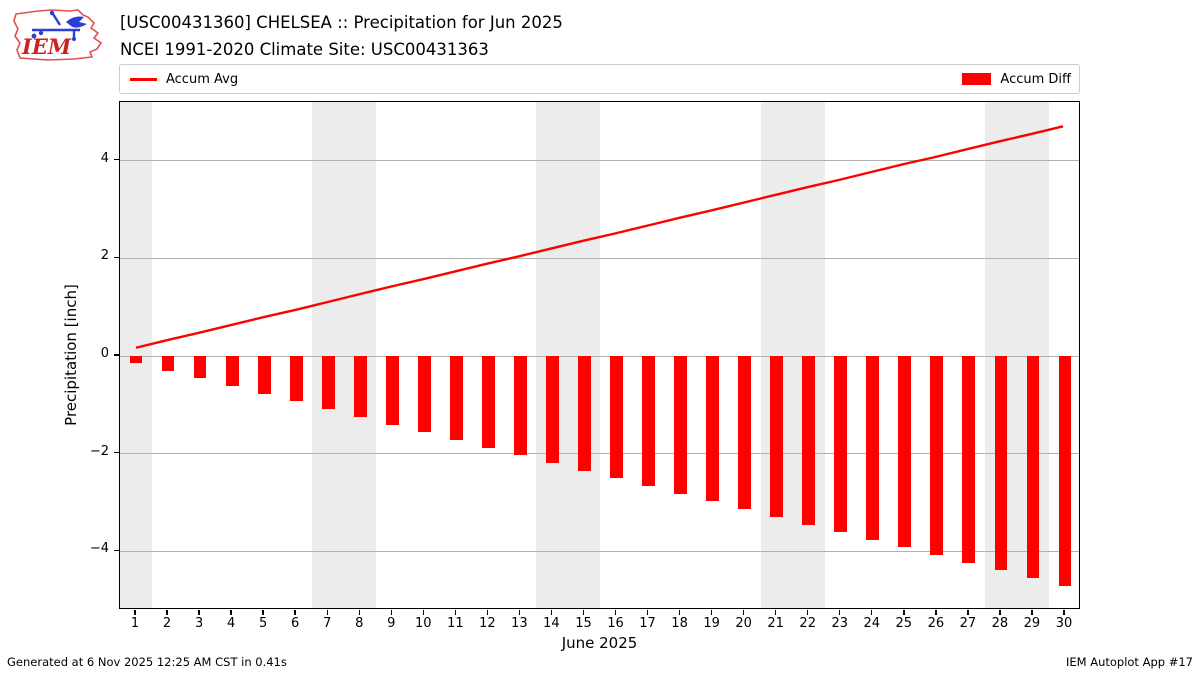  What do you see at coordinates (1000, 623) in the screenshot?
I see `x-tick-label: 28` at bounding box center [1000, 623].